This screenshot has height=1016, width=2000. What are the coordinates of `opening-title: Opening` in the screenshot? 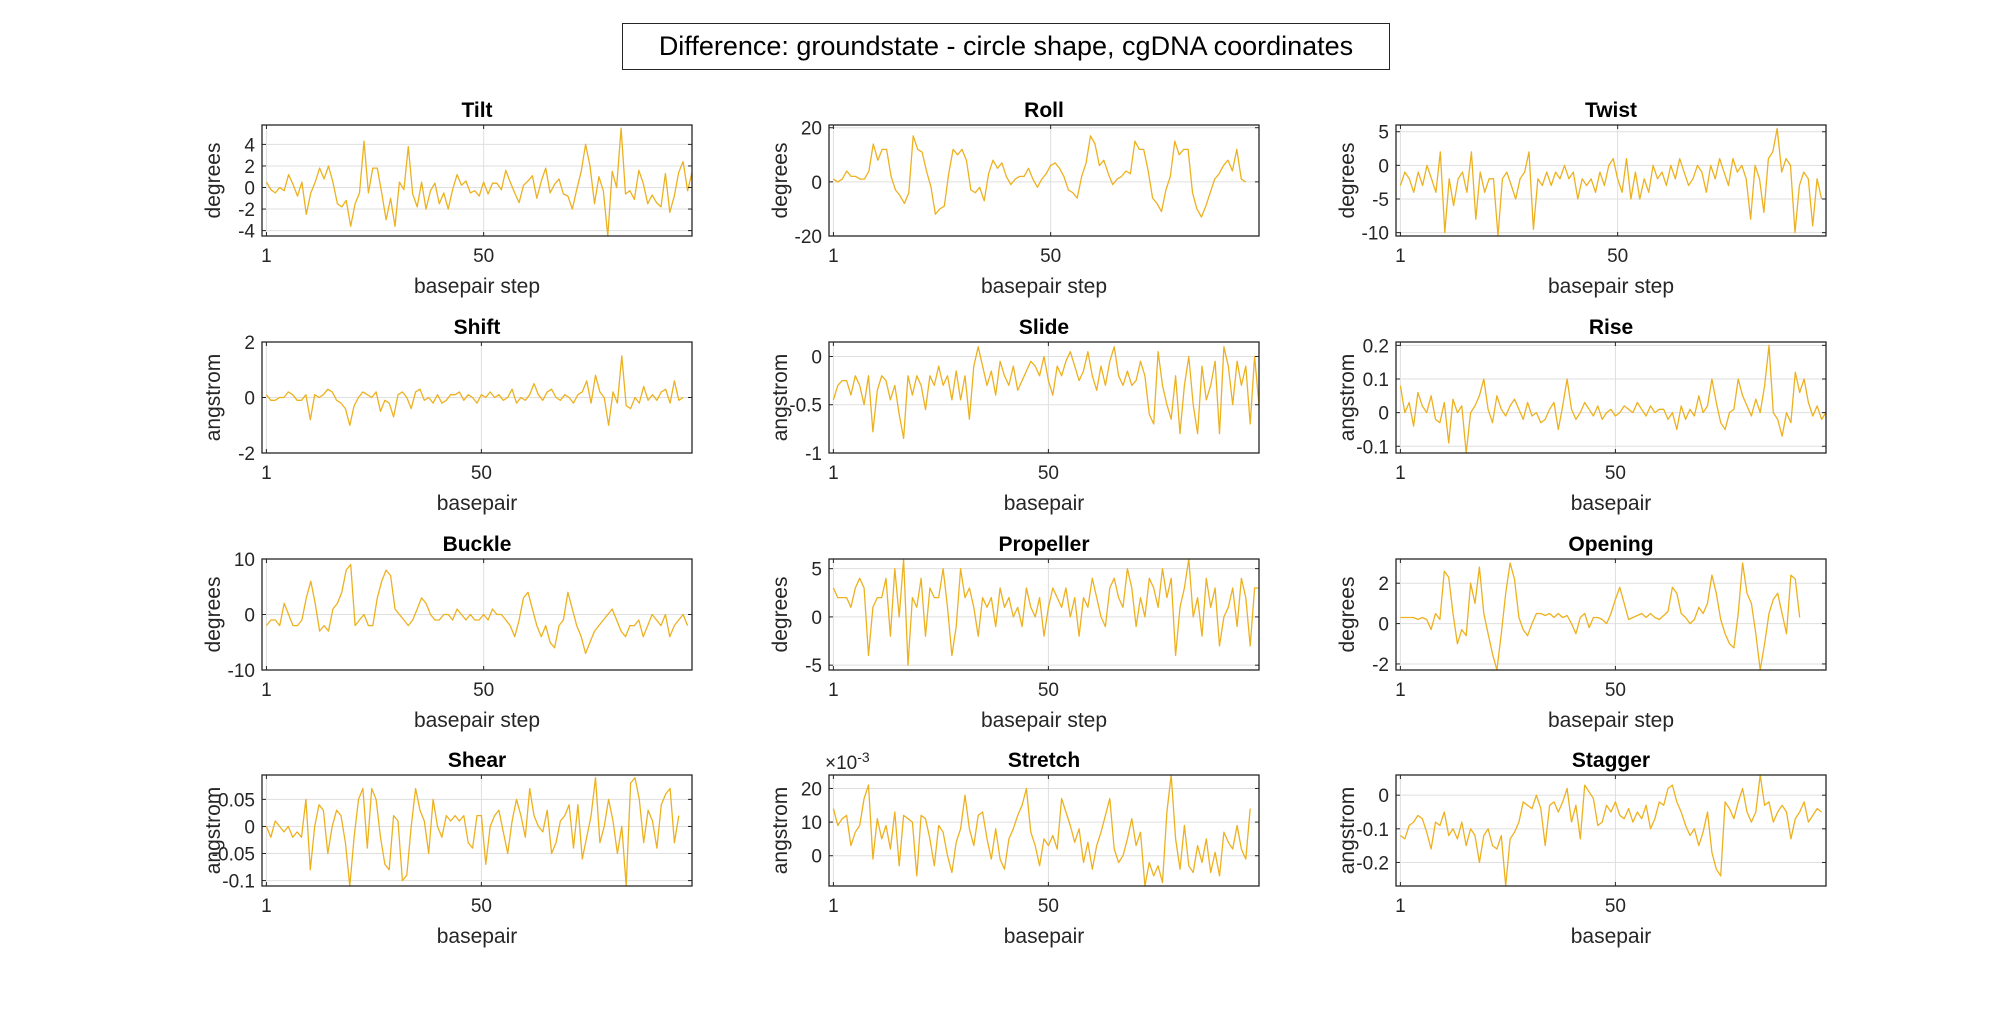 It's located at (1610, 544).